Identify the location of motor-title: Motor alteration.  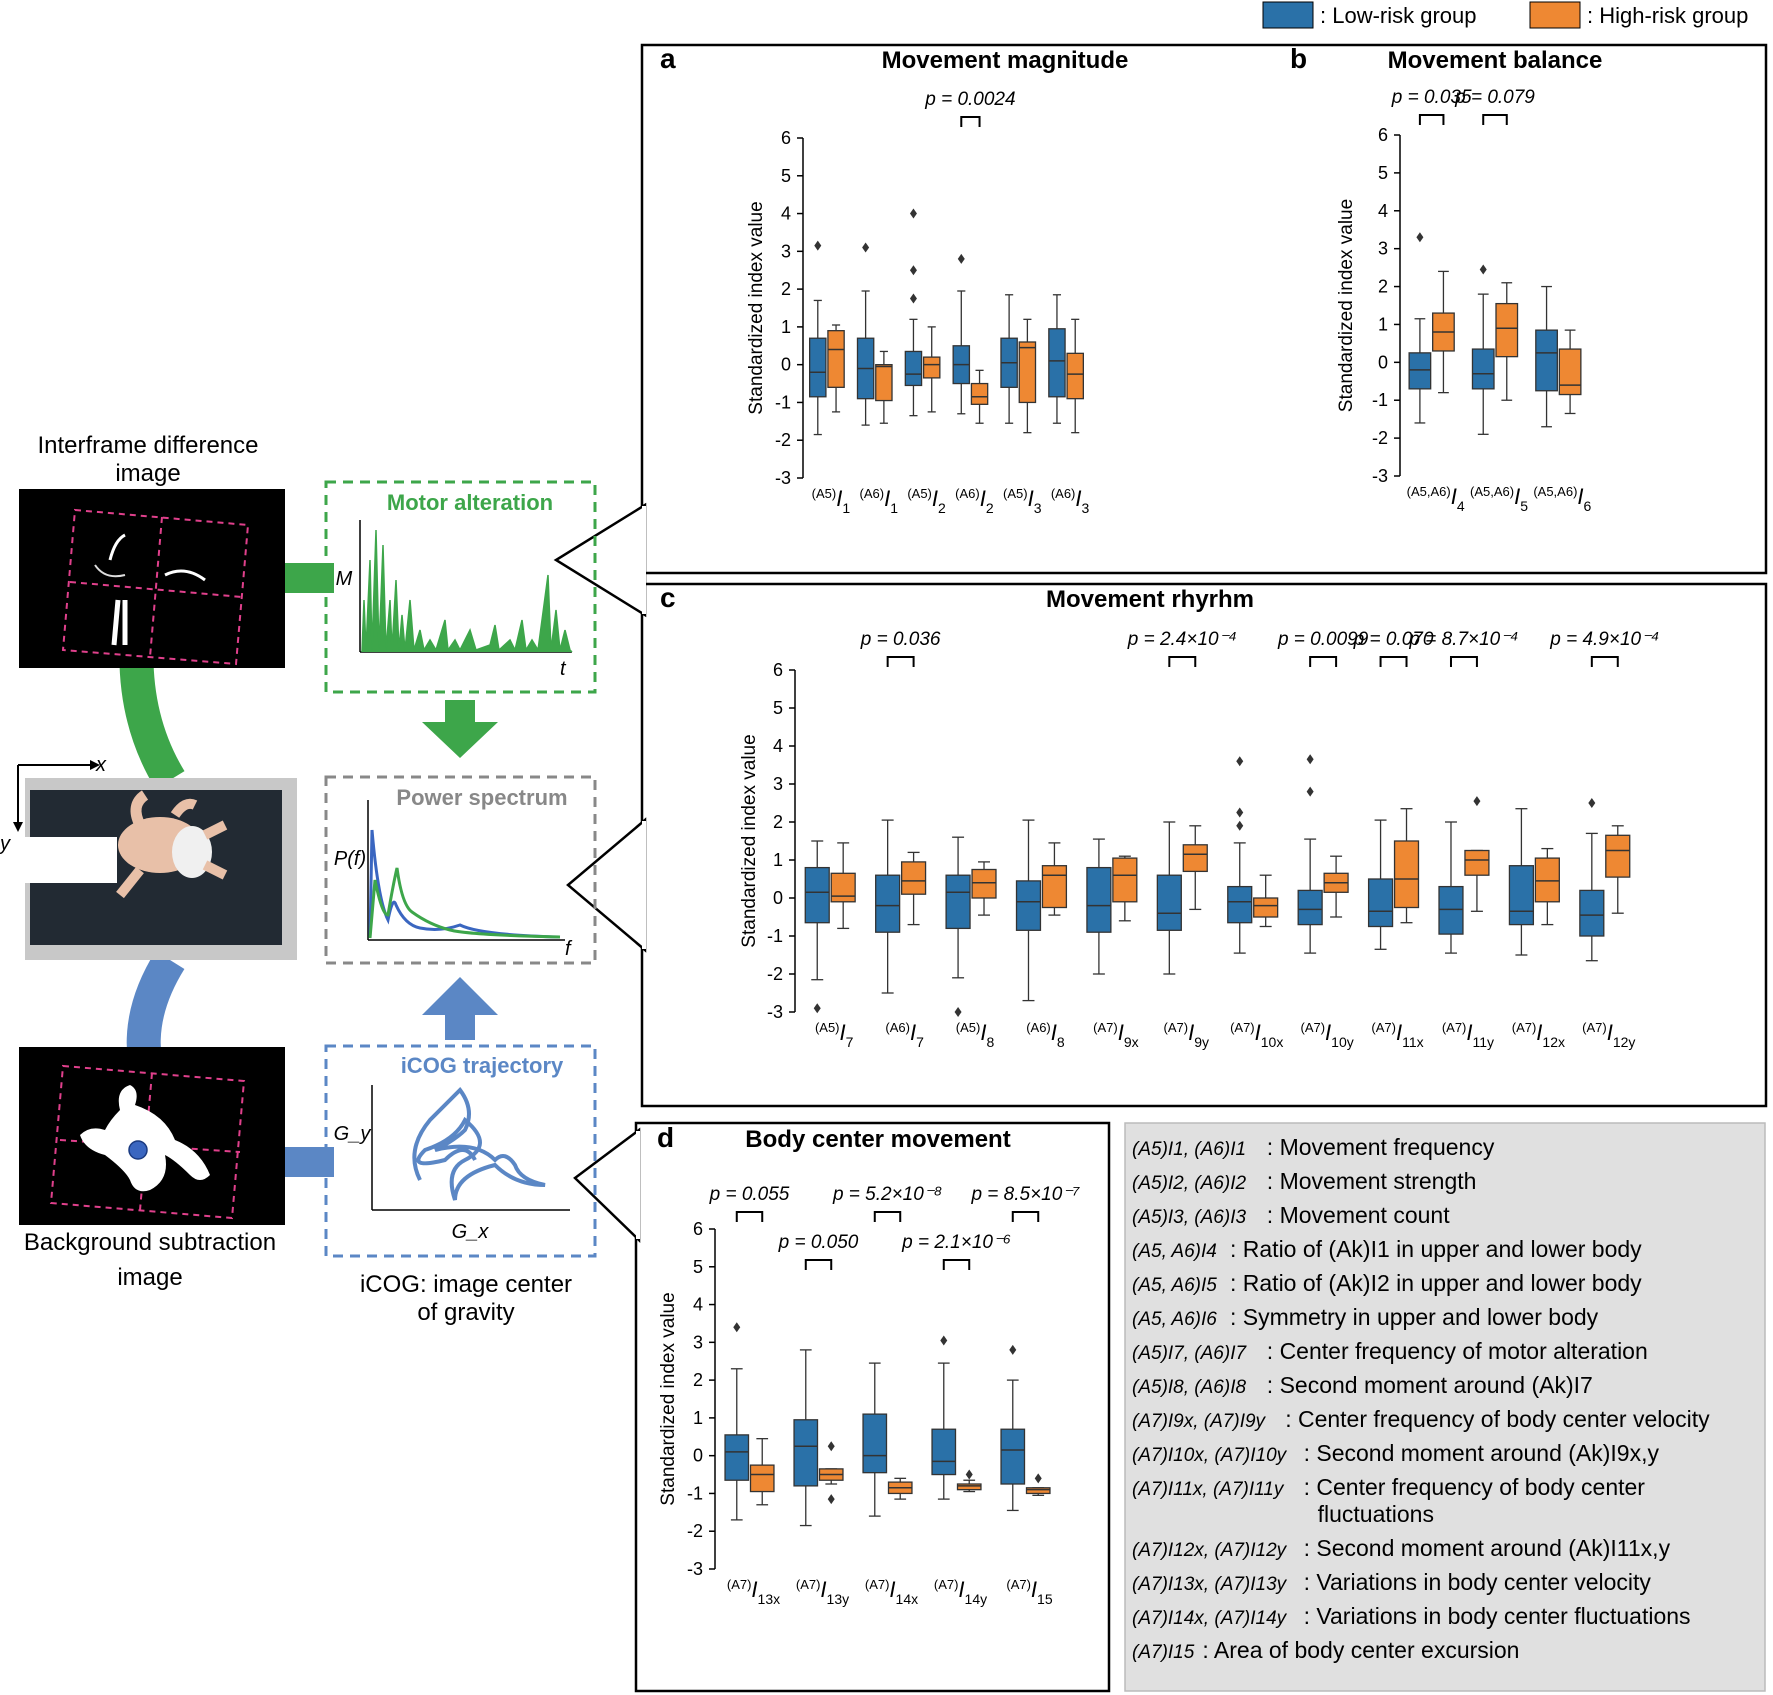
(470, 502).